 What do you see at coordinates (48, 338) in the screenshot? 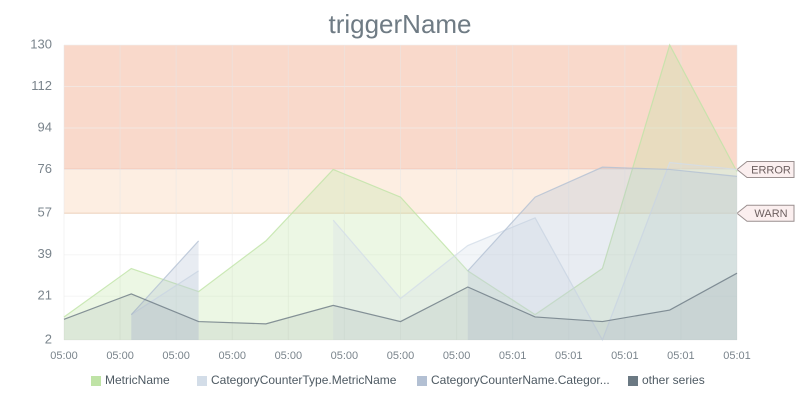
I see `y-tick-label: 2` at bounding box center [48, 338].